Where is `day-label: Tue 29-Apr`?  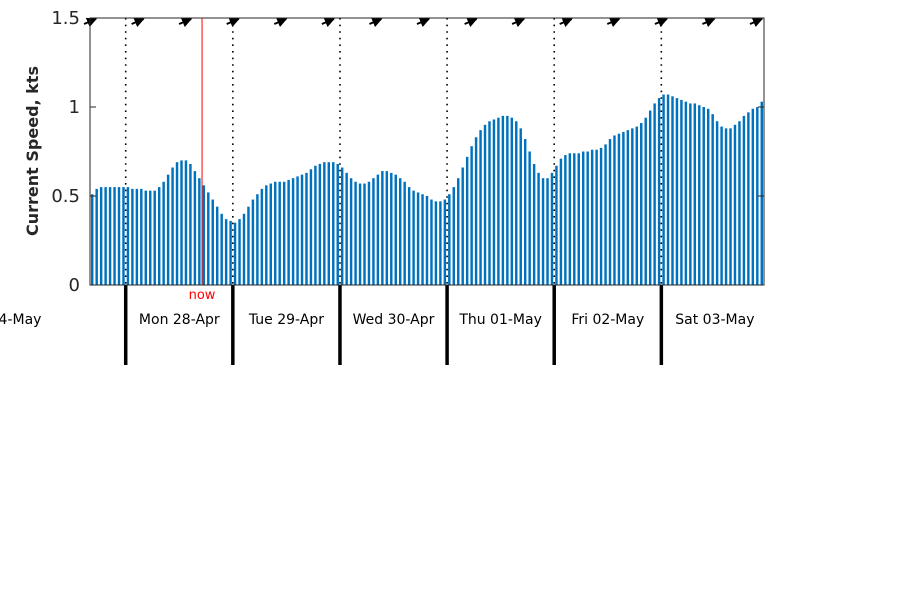
day-label: Tue 29-Apr is located at coordinates (286, 320).